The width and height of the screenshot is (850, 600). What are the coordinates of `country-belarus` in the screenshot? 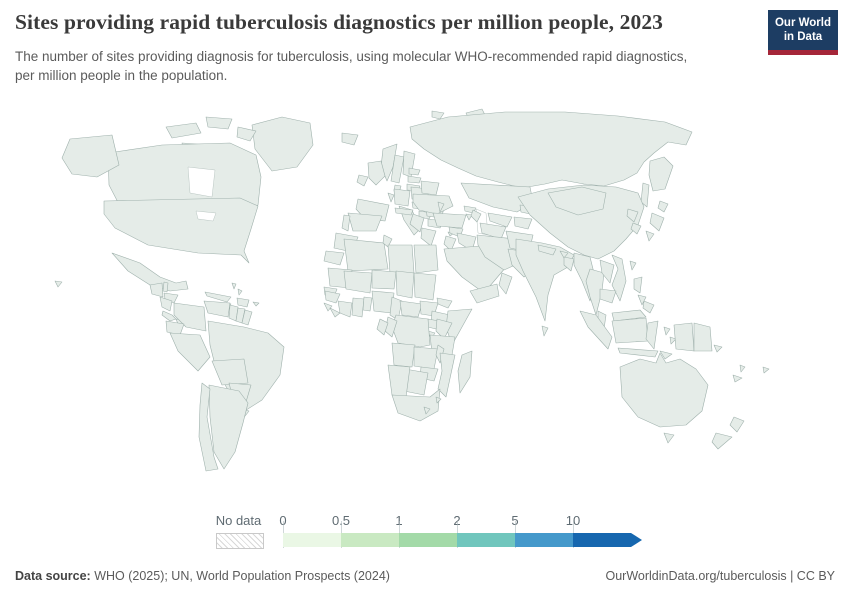 It's located at (430, 188).